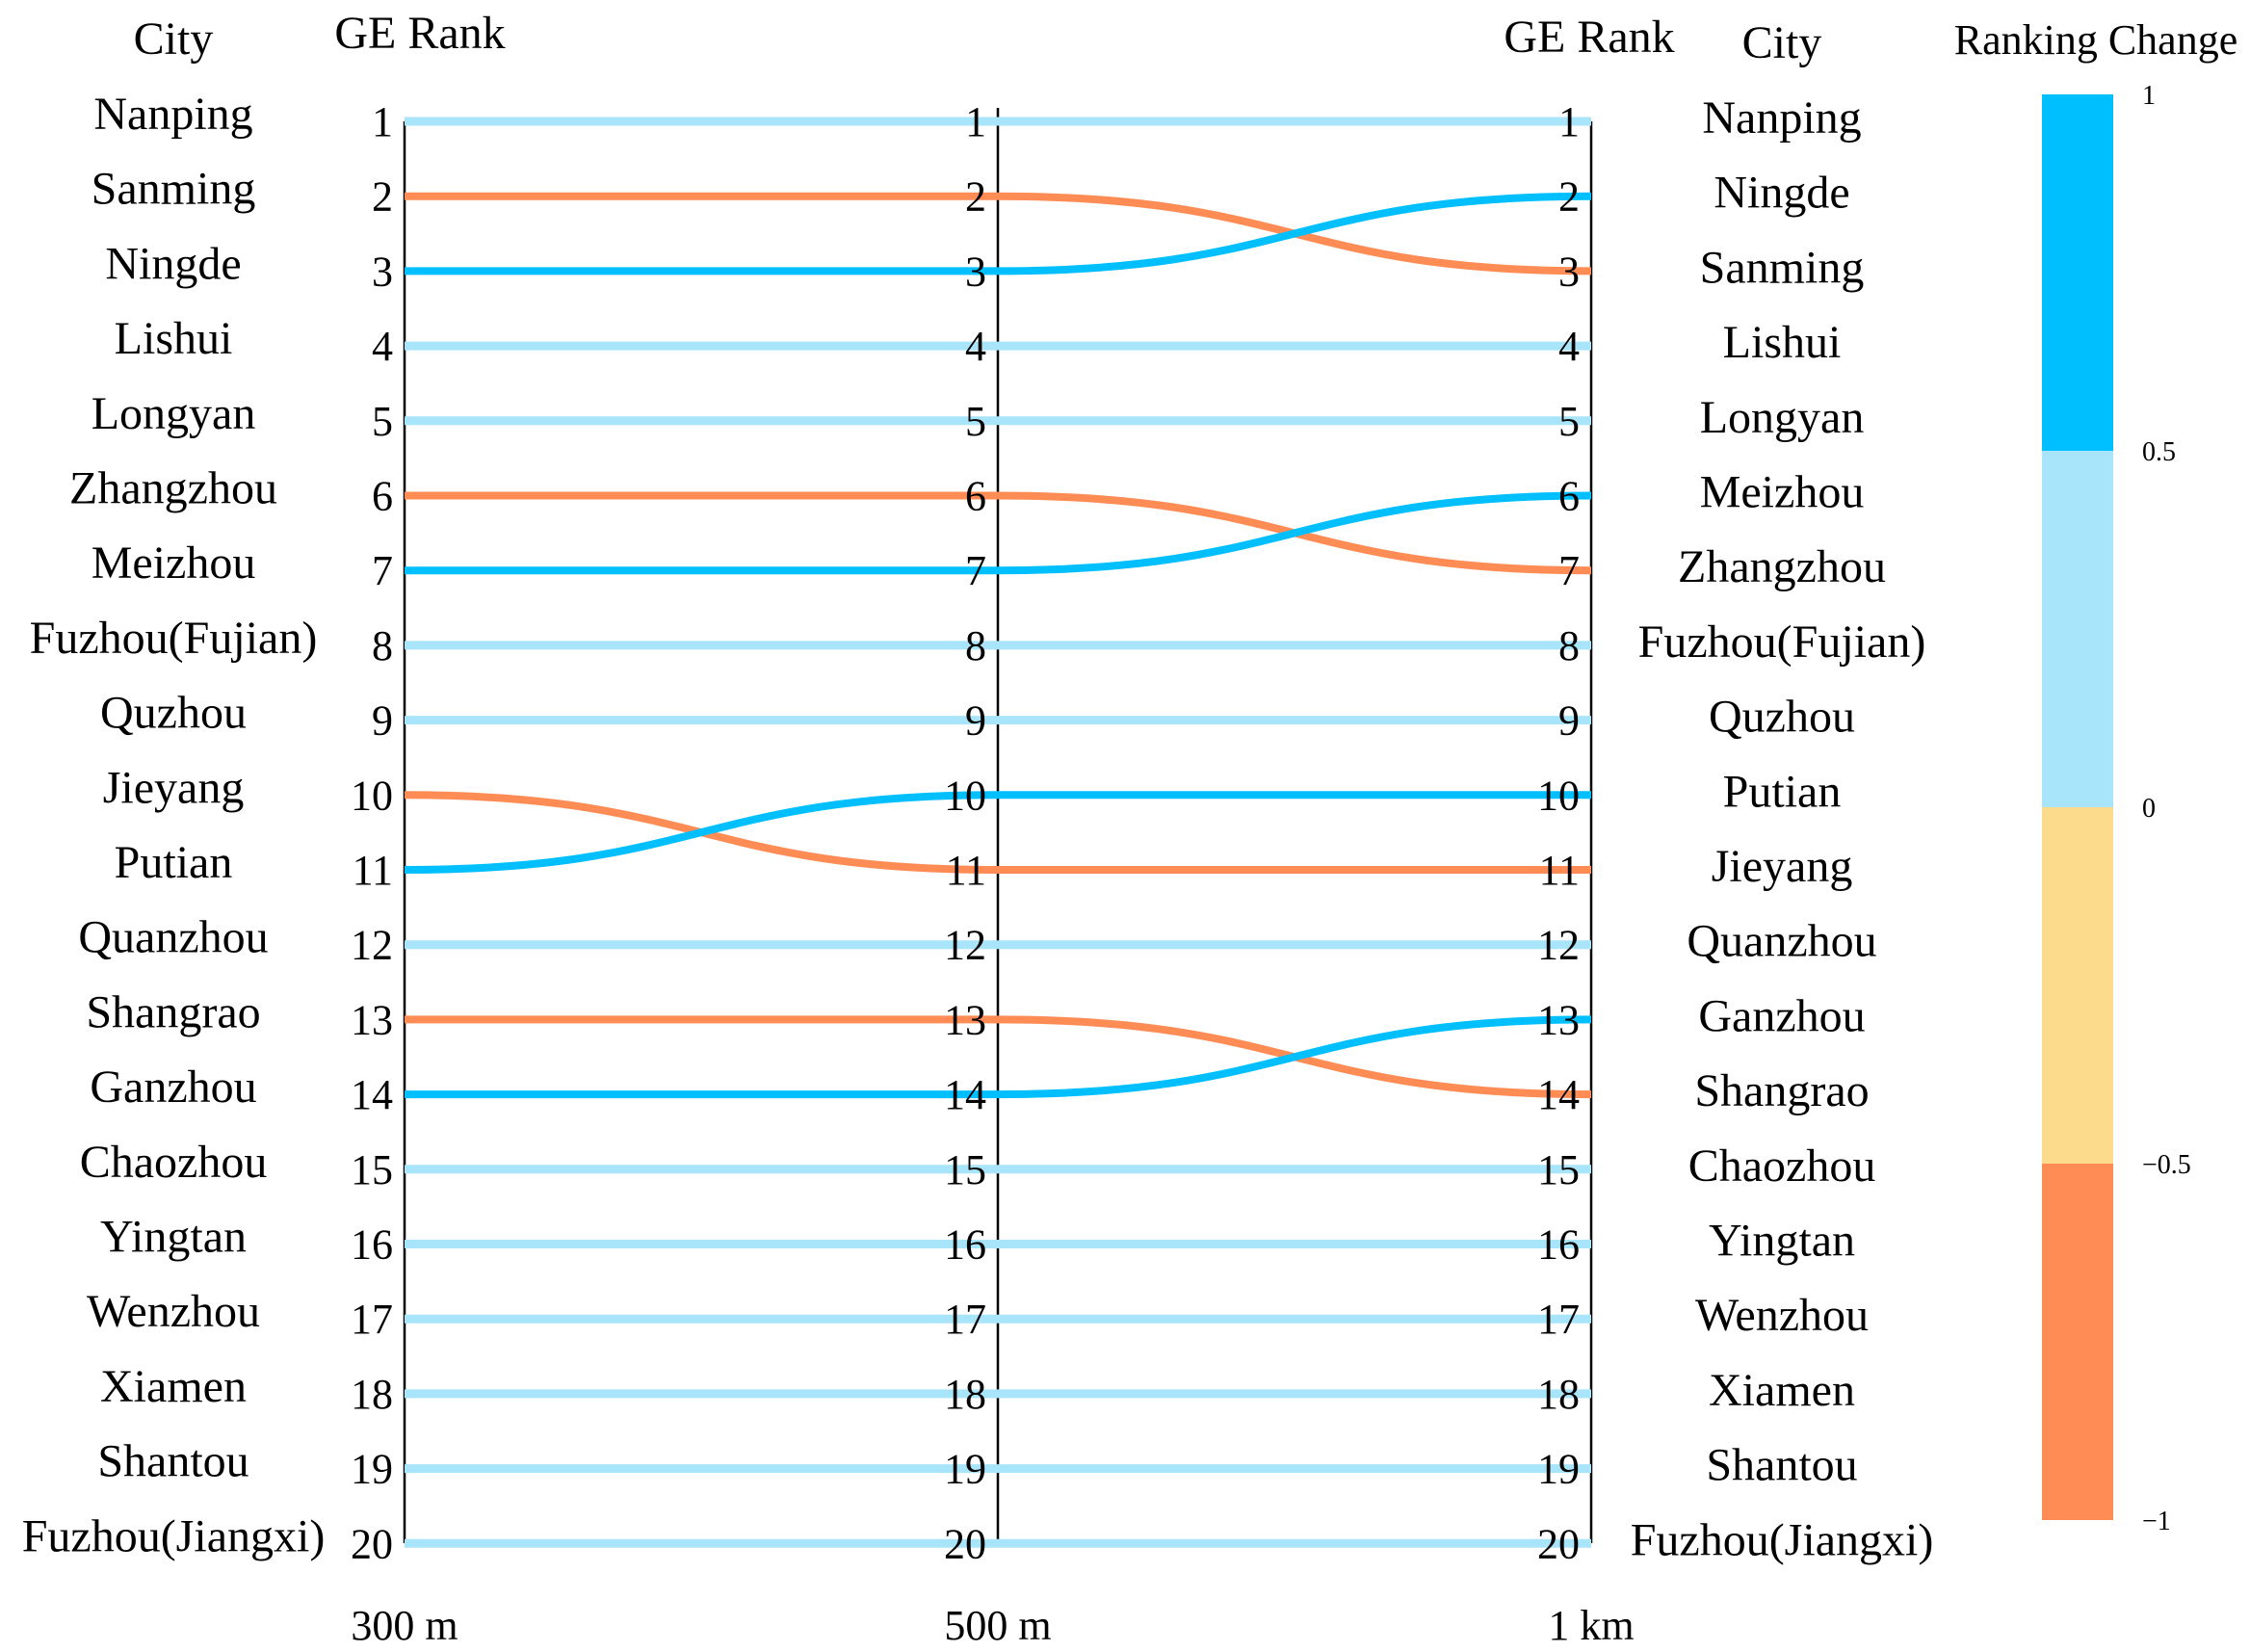 This screenshot has width=2250, height=1652. What do you see at coordinates (372, 1245) in the screenshot?
I see `rank-tick-300m-16: 16` at bounding box center [372, 1245].